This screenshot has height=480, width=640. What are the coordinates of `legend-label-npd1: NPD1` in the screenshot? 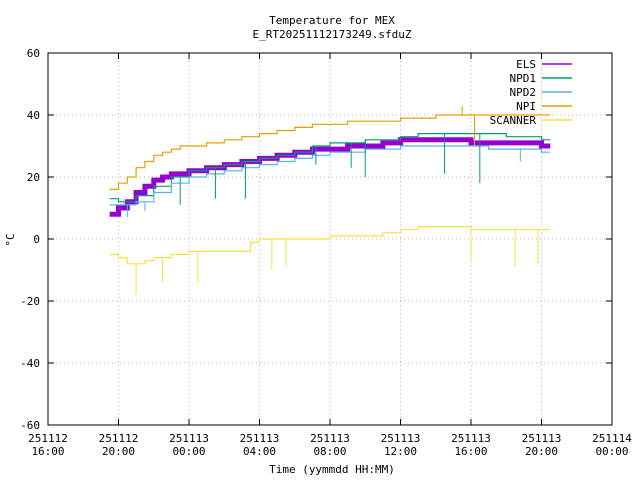 It's located at (523, 78).